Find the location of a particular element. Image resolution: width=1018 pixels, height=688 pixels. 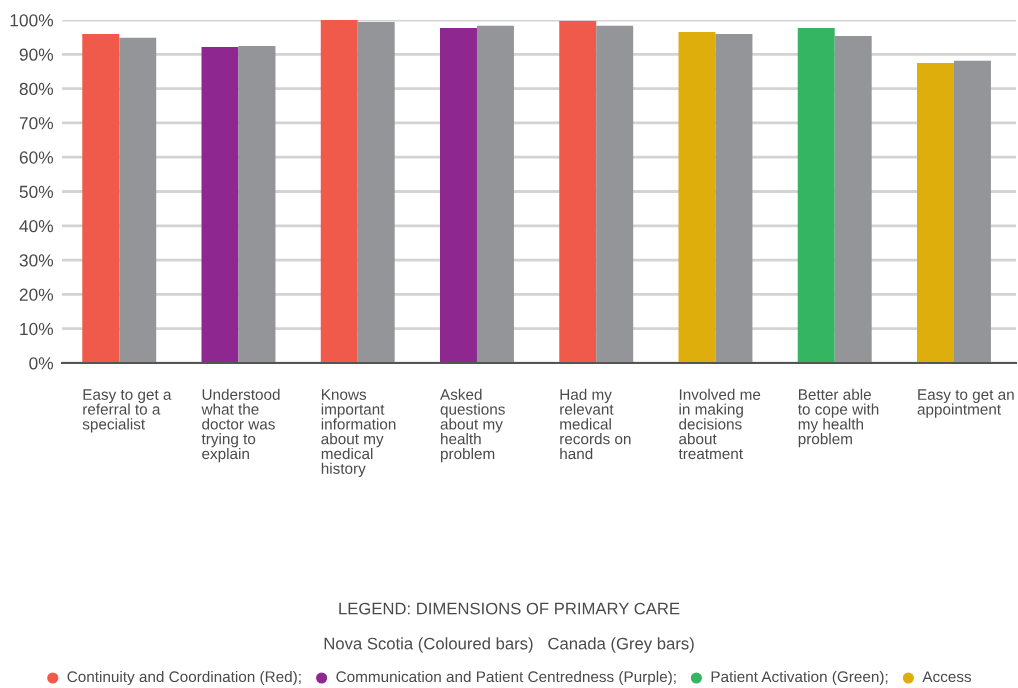

y-tick-label: 50% is located at coordinates (36, 191).